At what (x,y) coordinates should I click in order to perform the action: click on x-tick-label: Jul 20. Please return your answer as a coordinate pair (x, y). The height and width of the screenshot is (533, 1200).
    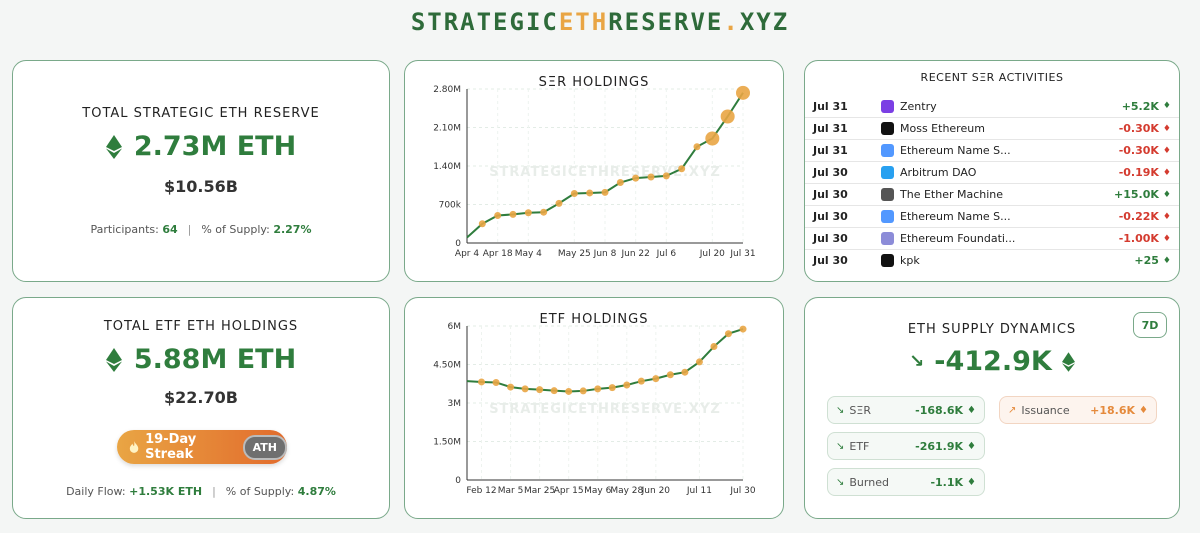
    Looking at the image, I should click on (712, 254).